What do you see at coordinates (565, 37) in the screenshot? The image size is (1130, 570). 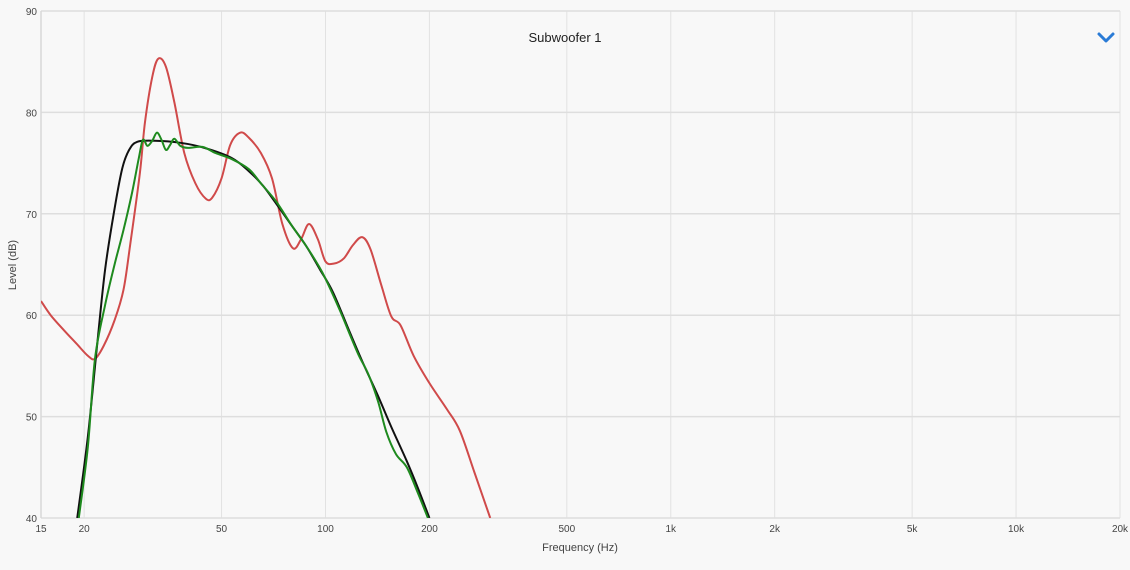 I see `chart-title: Subwoofer 1` at bounding box center [565, 37].